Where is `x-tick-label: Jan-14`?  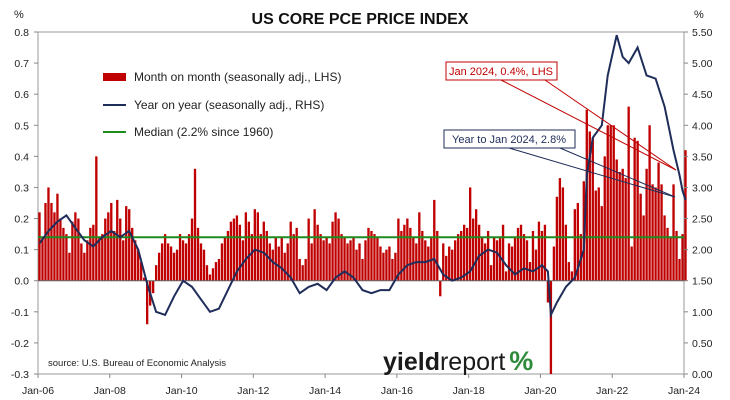
x-tick-label: Jan-14 is located at coordinates (325, 391).